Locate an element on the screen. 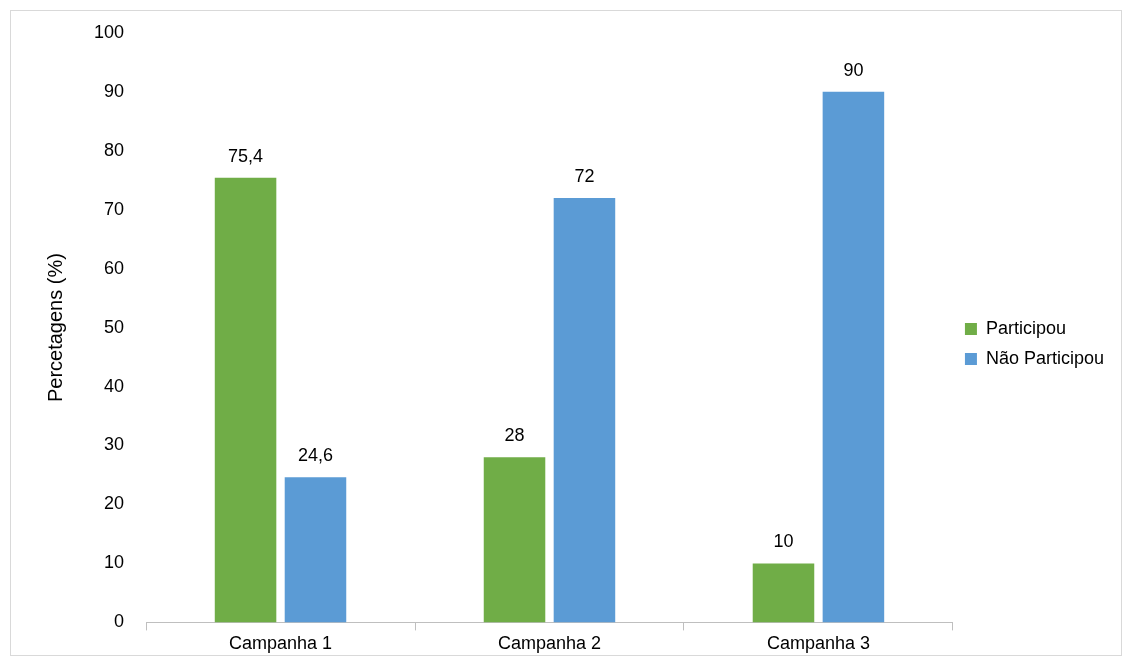 The width and height of the screenshot is (1134, 668). y-axis-title: Percetagens (%) is located at coordinates (54, 328).